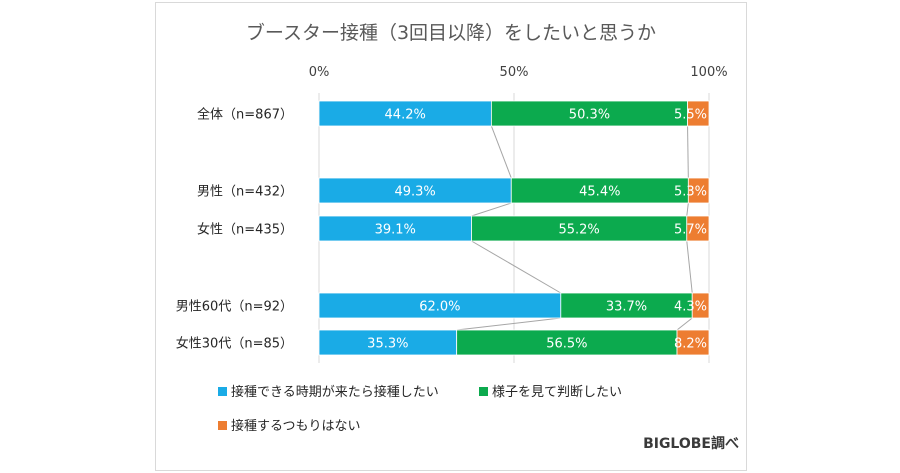 This screenshot has width=900, height=473. I want to click on x-tick-label: 0%, so click(319, 72).